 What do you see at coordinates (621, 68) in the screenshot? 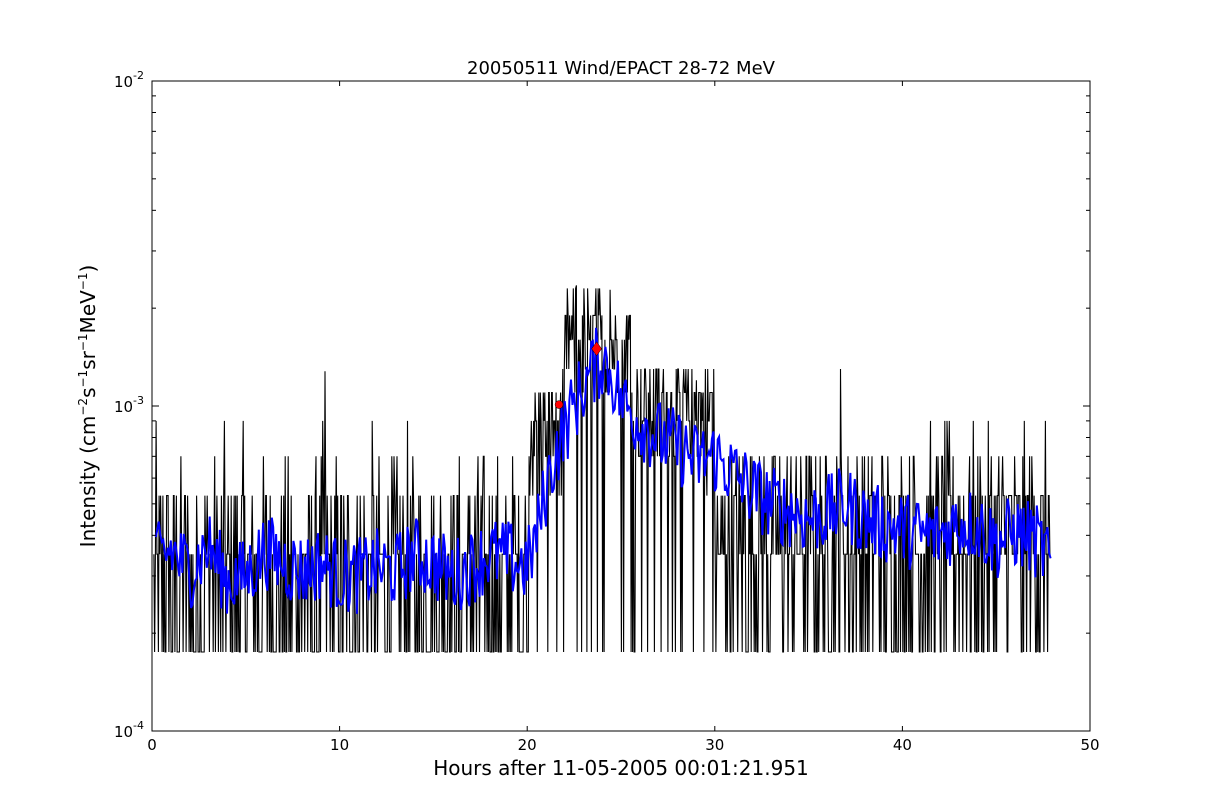
I see `chart-title: 20050511 Wind/EPACT 28-72 MeV` at bounding box center [621, 68].